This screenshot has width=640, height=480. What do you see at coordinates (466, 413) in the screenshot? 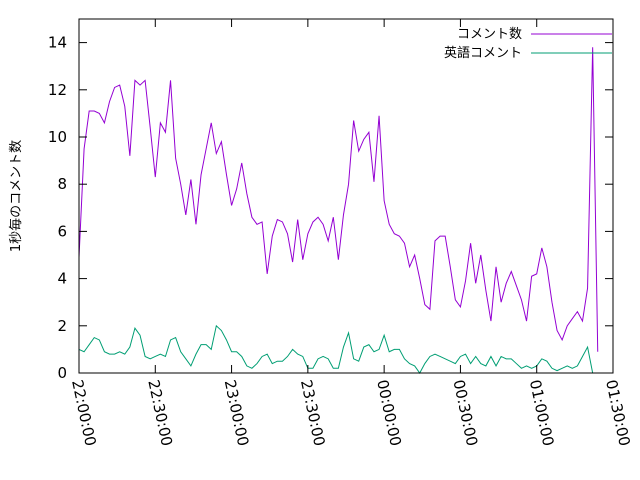
I see `x-tick-label: 00:30:00` at bounding box center [466, 413].